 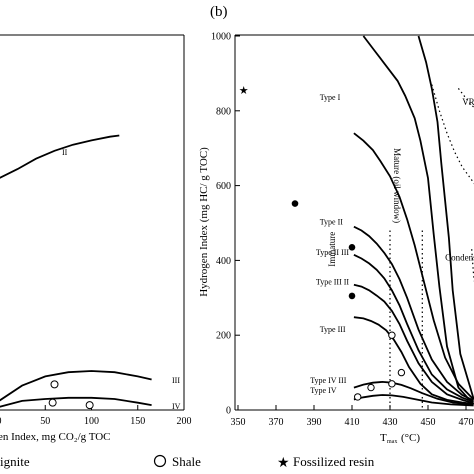 What do you see at coordinates (221, 37) in the screenshot?
I see `panel-b-y-tick-label: 1000` at bounding box center [221, 37].